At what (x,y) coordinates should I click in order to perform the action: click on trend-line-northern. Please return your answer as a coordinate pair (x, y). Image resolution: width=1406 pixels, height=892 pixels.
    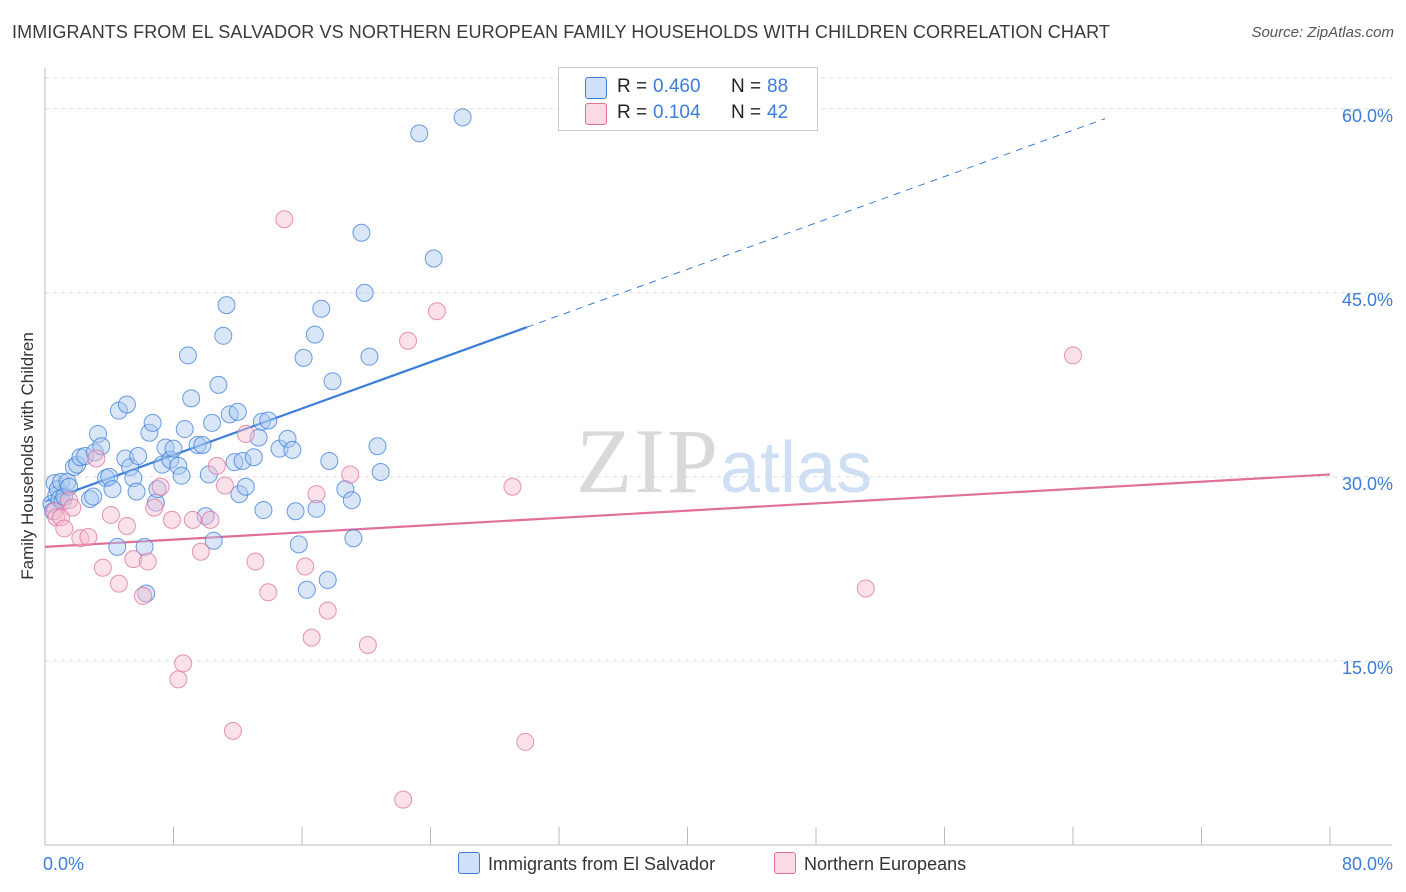
    Looking at the image, I should click on (687, 510).